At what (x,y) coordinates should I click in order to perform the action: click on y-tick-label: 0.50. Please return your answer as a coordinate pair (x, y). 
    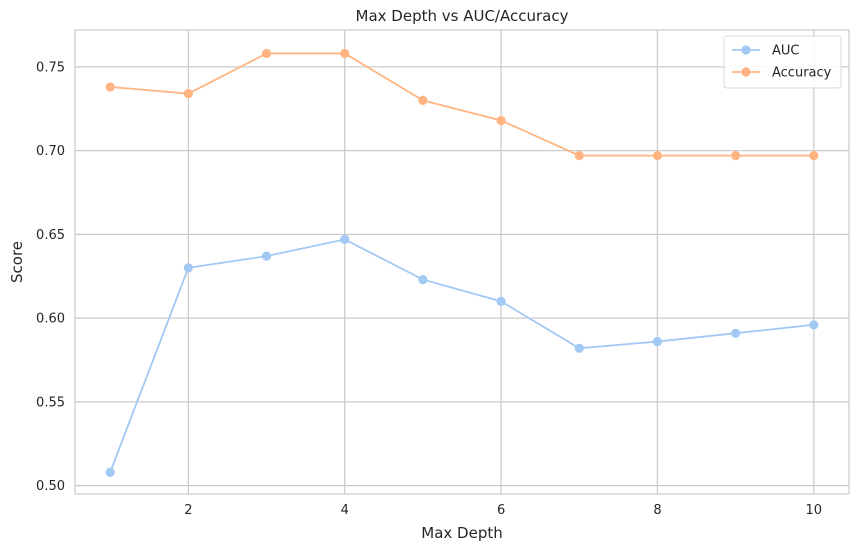
    Looking at the image, I should click on (50, 486).